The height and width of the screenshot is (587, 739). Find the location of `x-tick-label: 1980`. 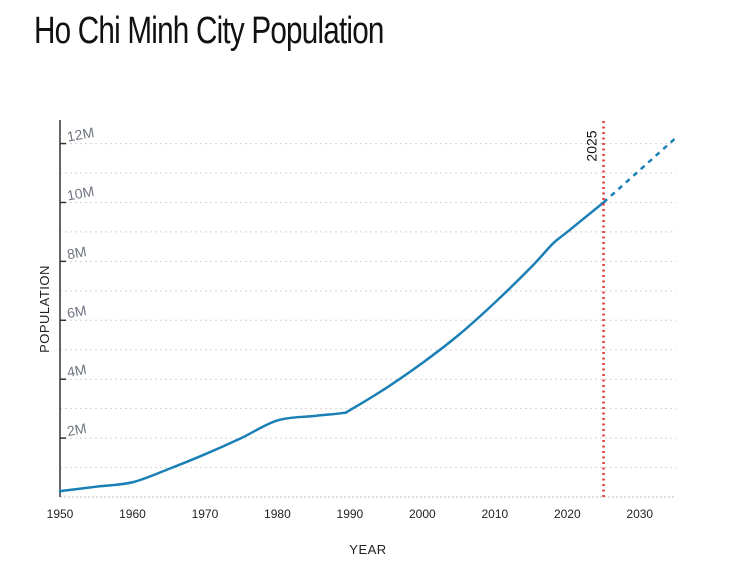

x-tick-label: 1980 is located at coordinates (277, 514).